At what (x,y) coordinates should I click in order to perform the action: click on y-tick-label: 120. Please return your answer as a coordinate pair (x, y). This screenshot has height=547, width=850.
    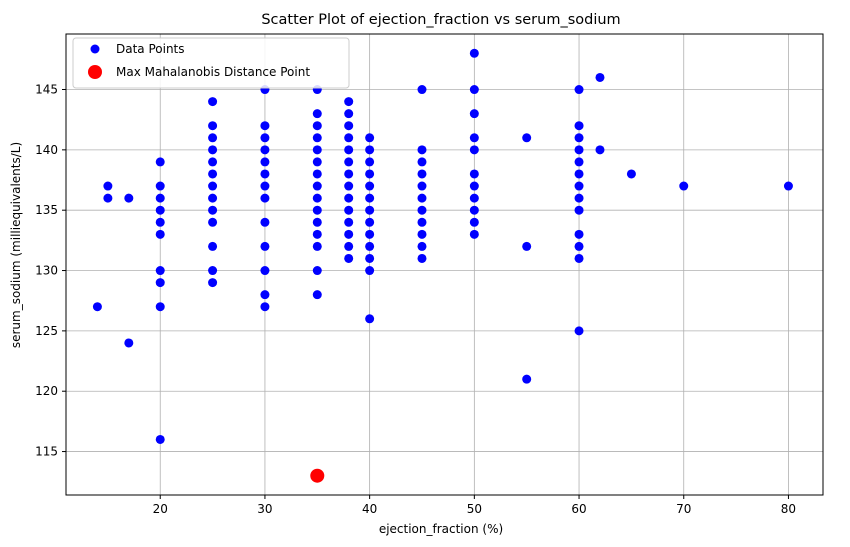
    Looking at the image, I should click on (46, 391).